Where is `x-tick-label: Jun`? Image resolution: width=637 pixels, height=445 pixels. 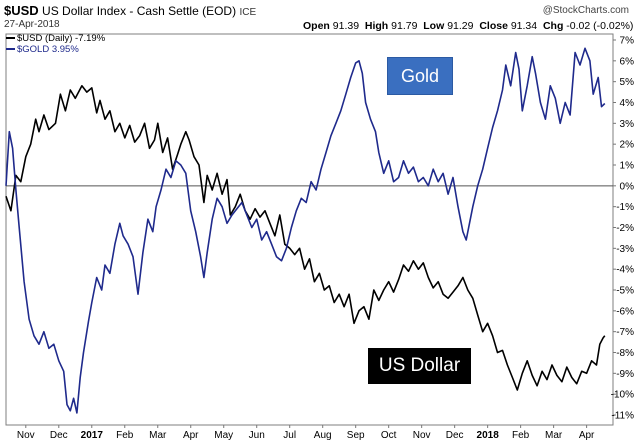
x-tick-label: Jun is located at coordinates (257, 435).